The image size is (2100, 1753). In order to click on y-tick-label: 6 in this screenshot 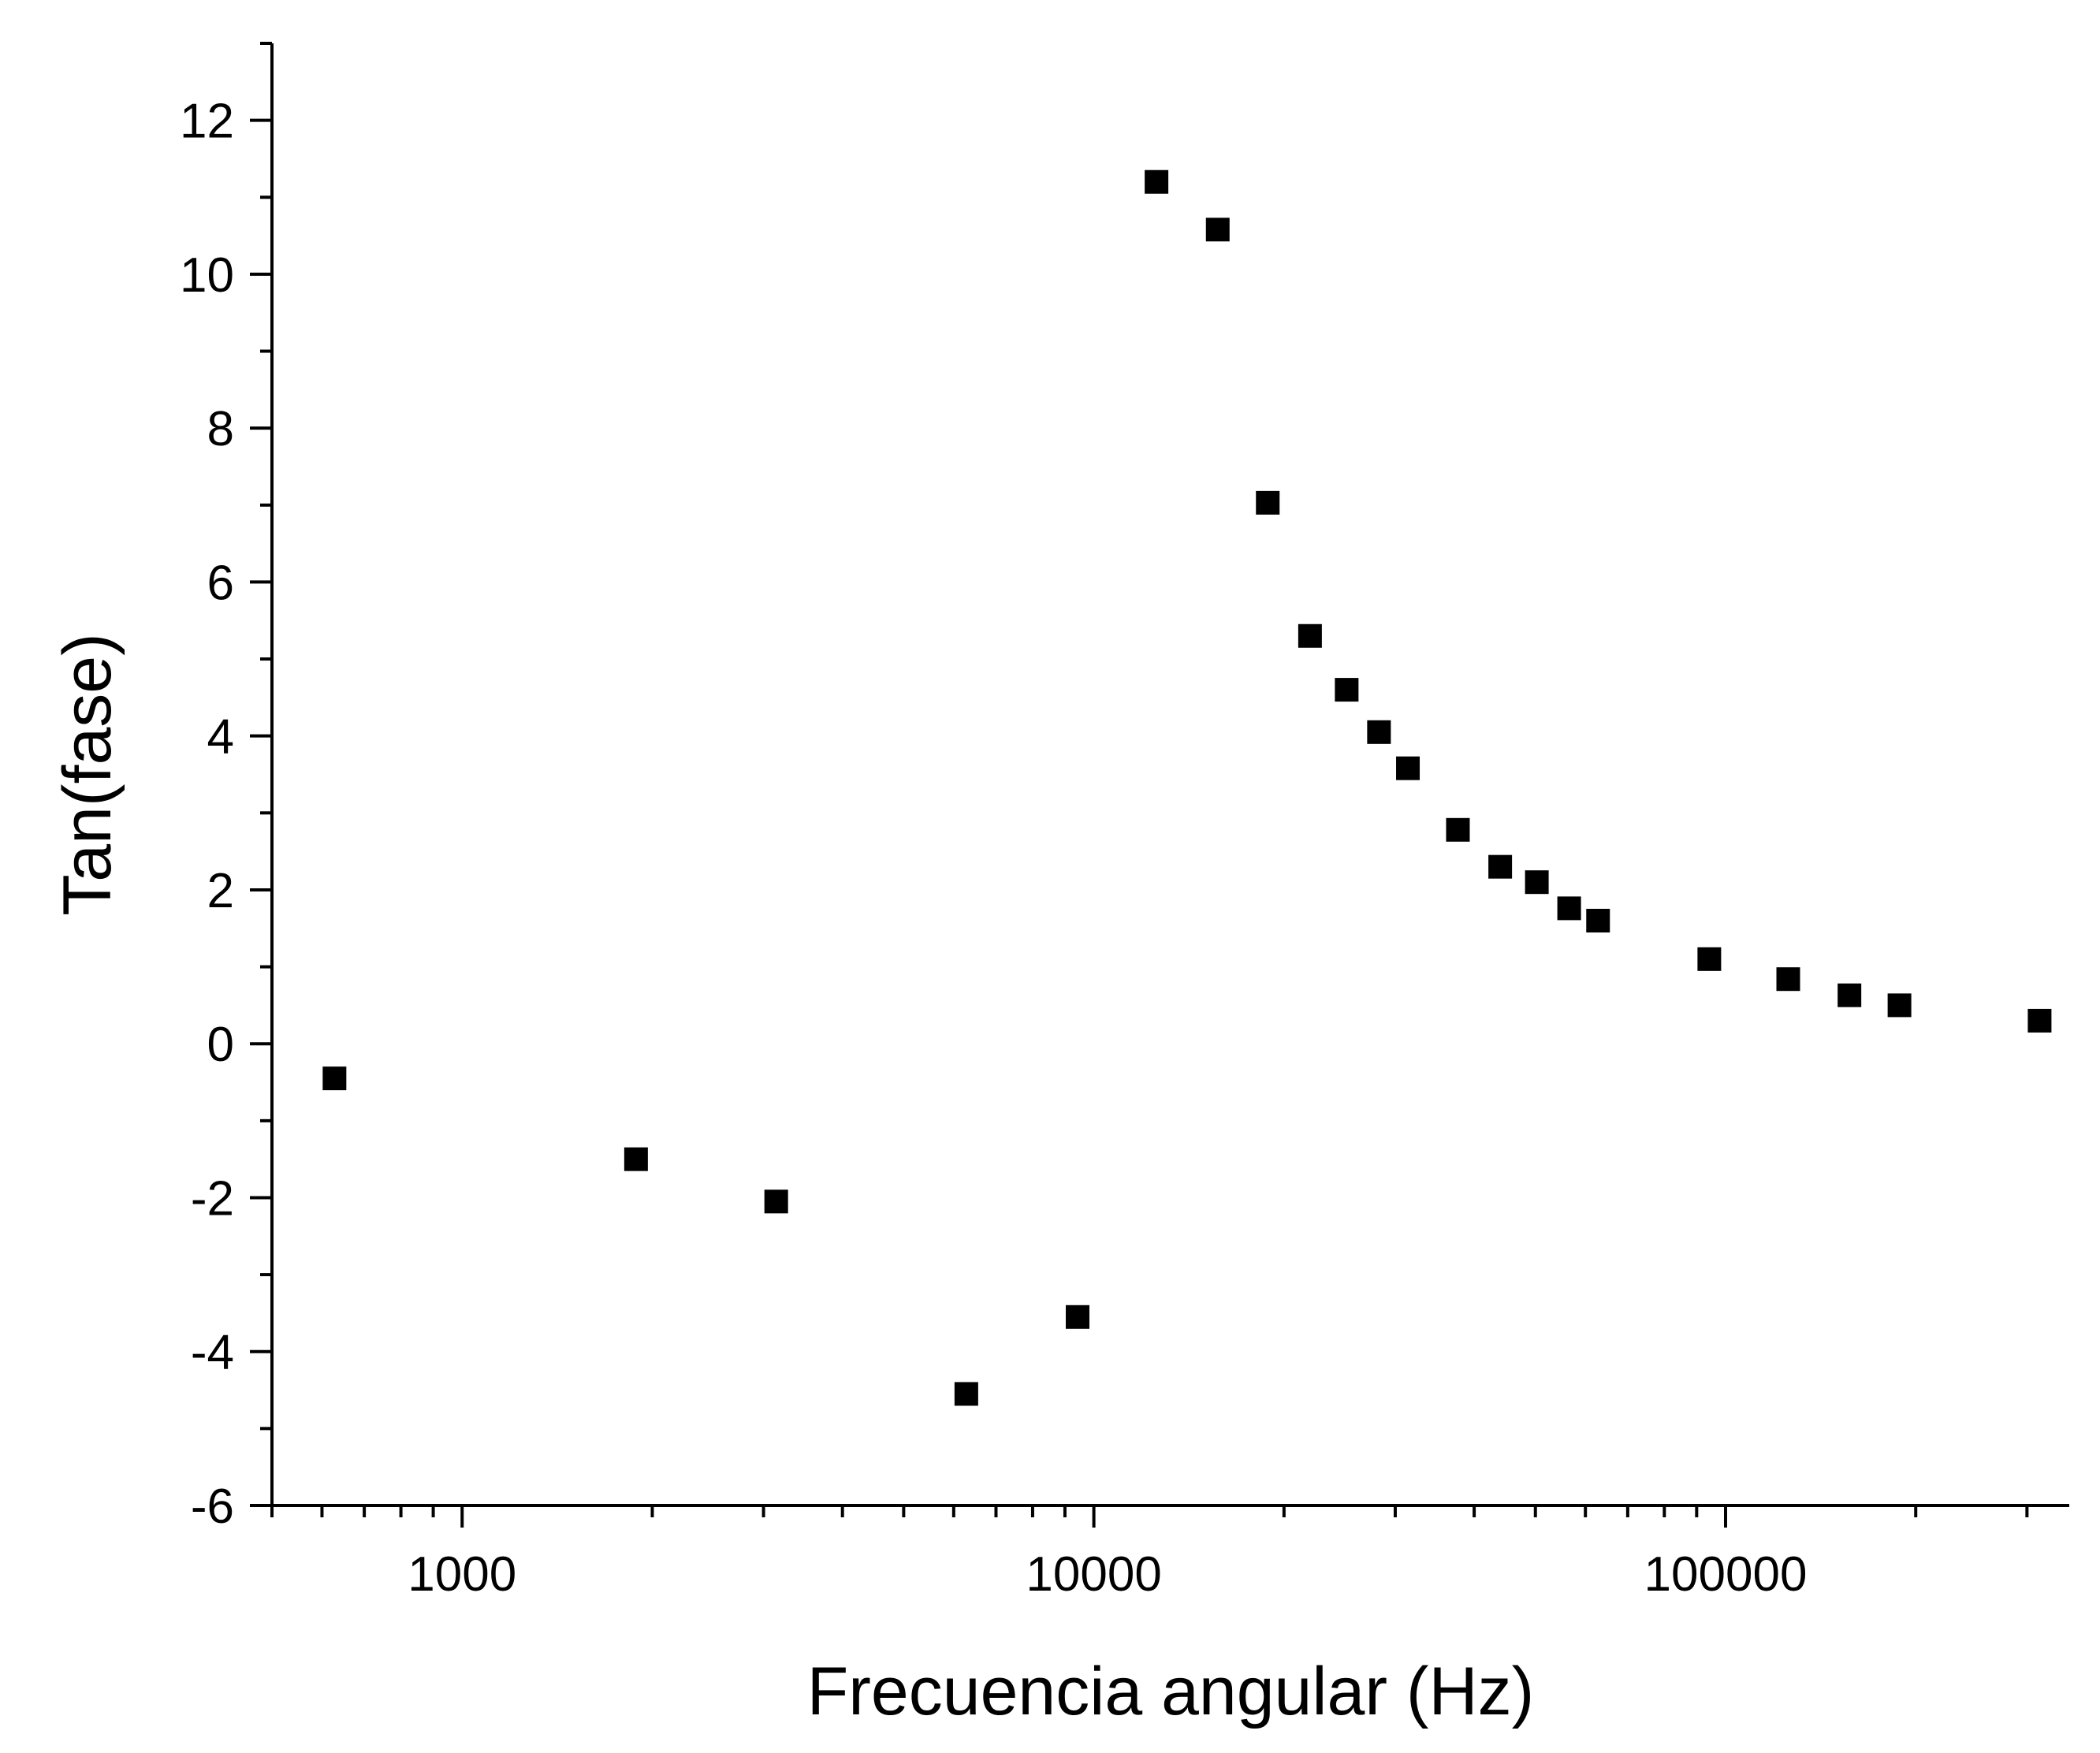, I will do `click(220, 583)`.